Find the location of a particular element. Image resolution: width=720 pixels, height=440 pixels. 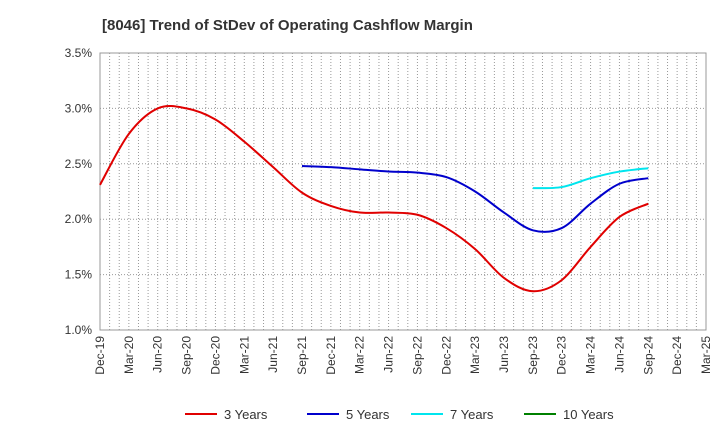

legend-label-5-years: 5 Years is located at coordinates (368, 414).